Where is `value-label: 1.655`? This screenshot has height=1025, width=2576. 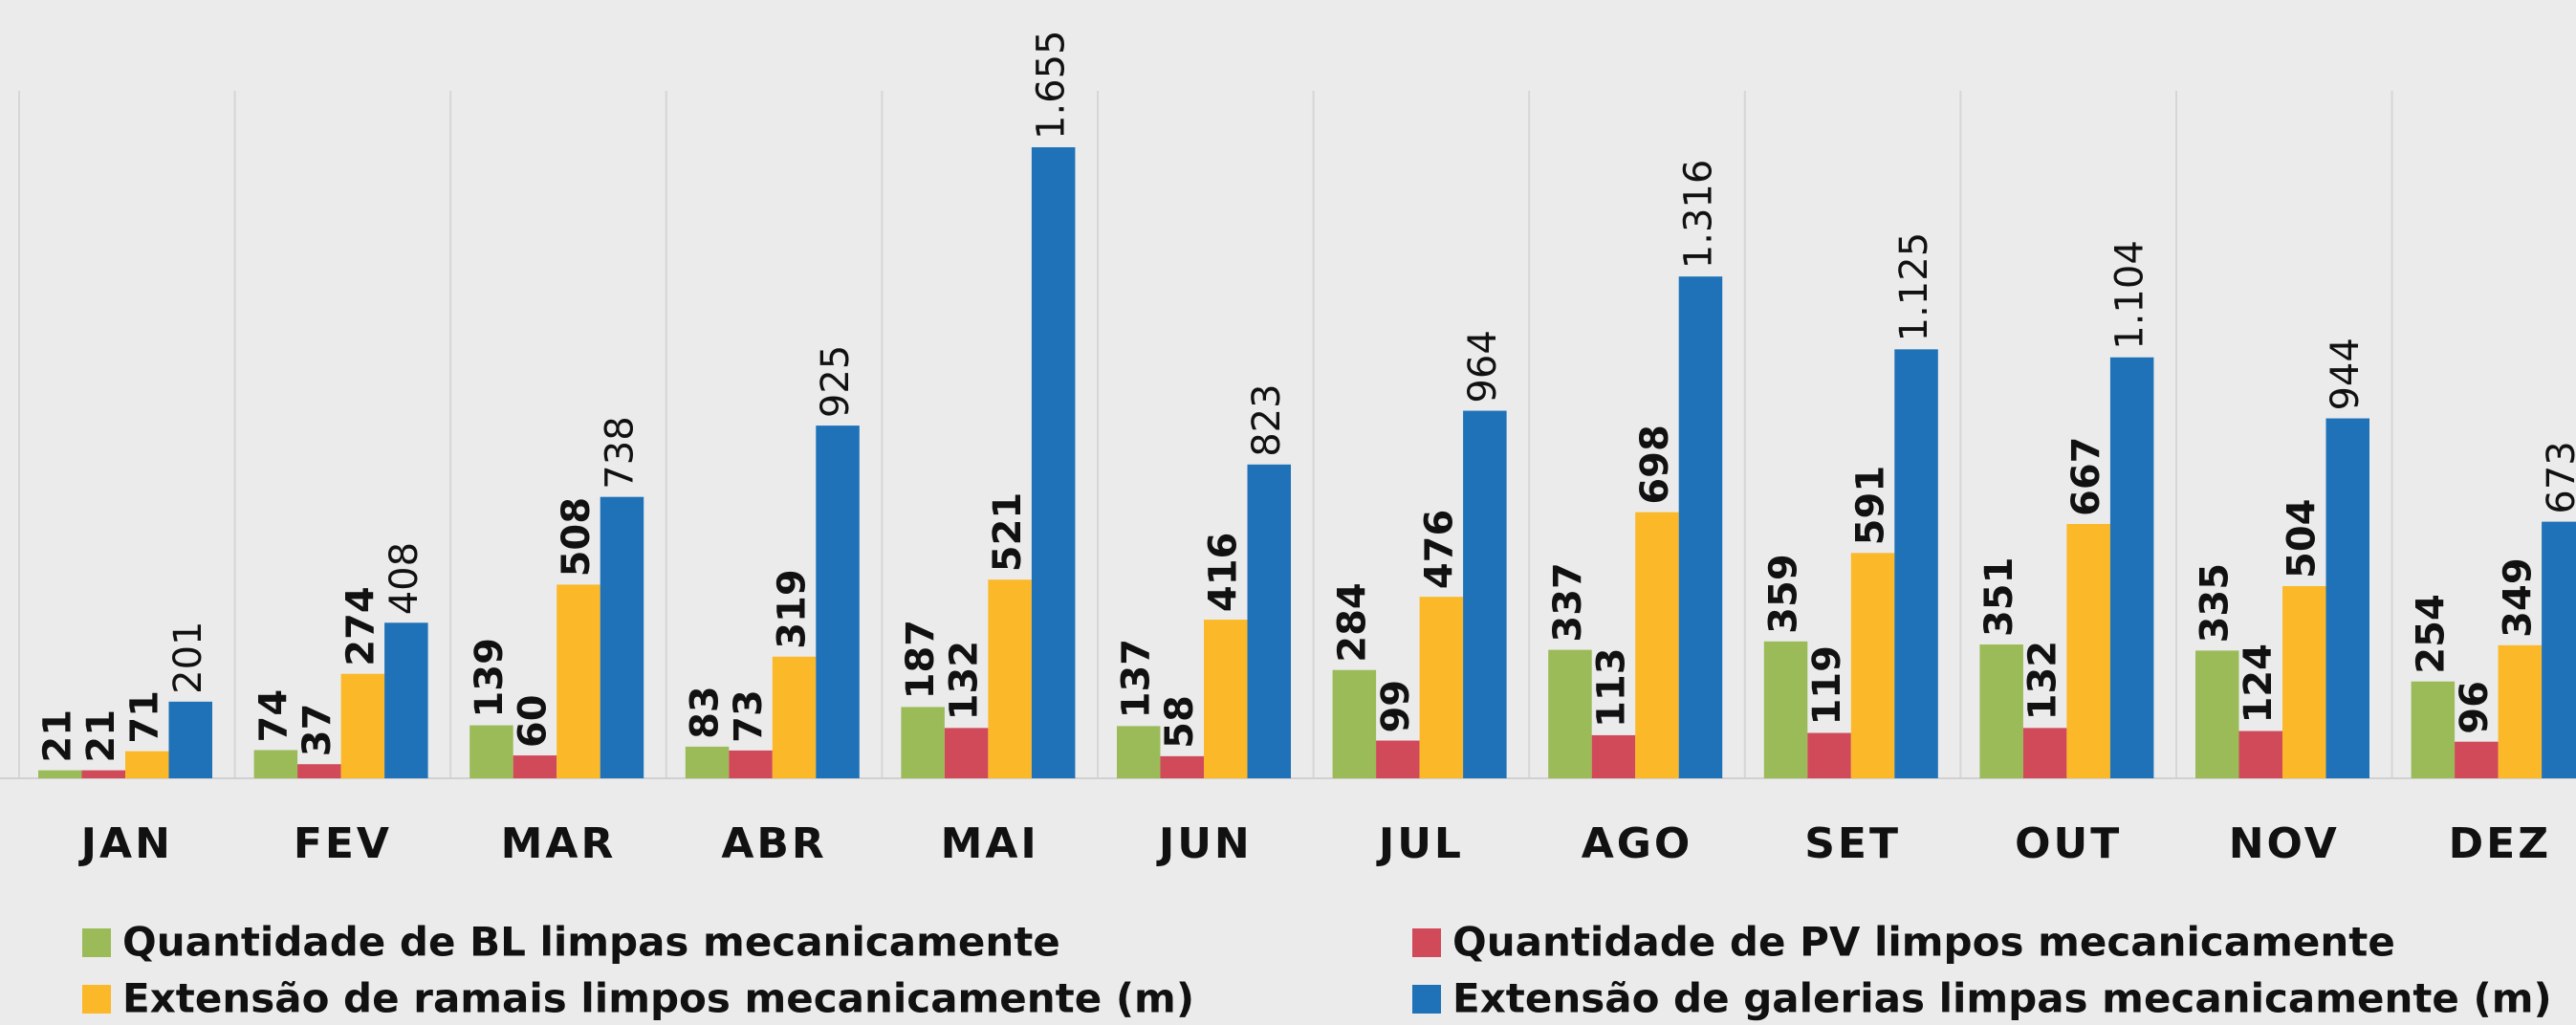 value-label: 1.655 is located at coordinates (1052, 85).